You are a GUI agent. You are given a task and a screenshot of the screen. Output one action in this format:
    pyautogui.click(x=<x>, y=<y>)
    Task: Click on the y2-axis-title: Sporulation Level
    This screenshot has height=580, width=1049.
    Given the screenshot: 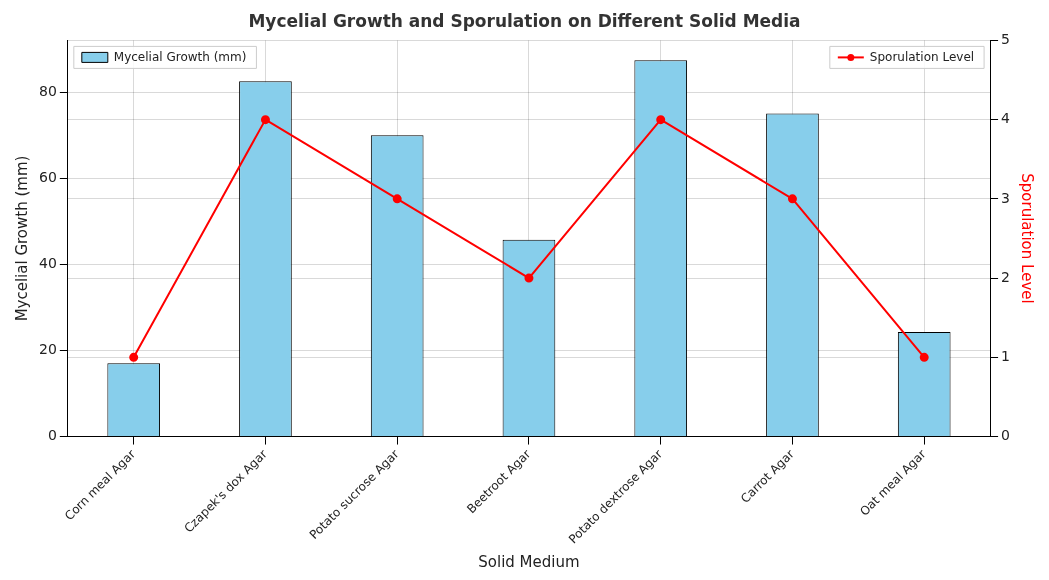 What is the action you would take?
    pyautogui.click(x=1027, y=238)
    